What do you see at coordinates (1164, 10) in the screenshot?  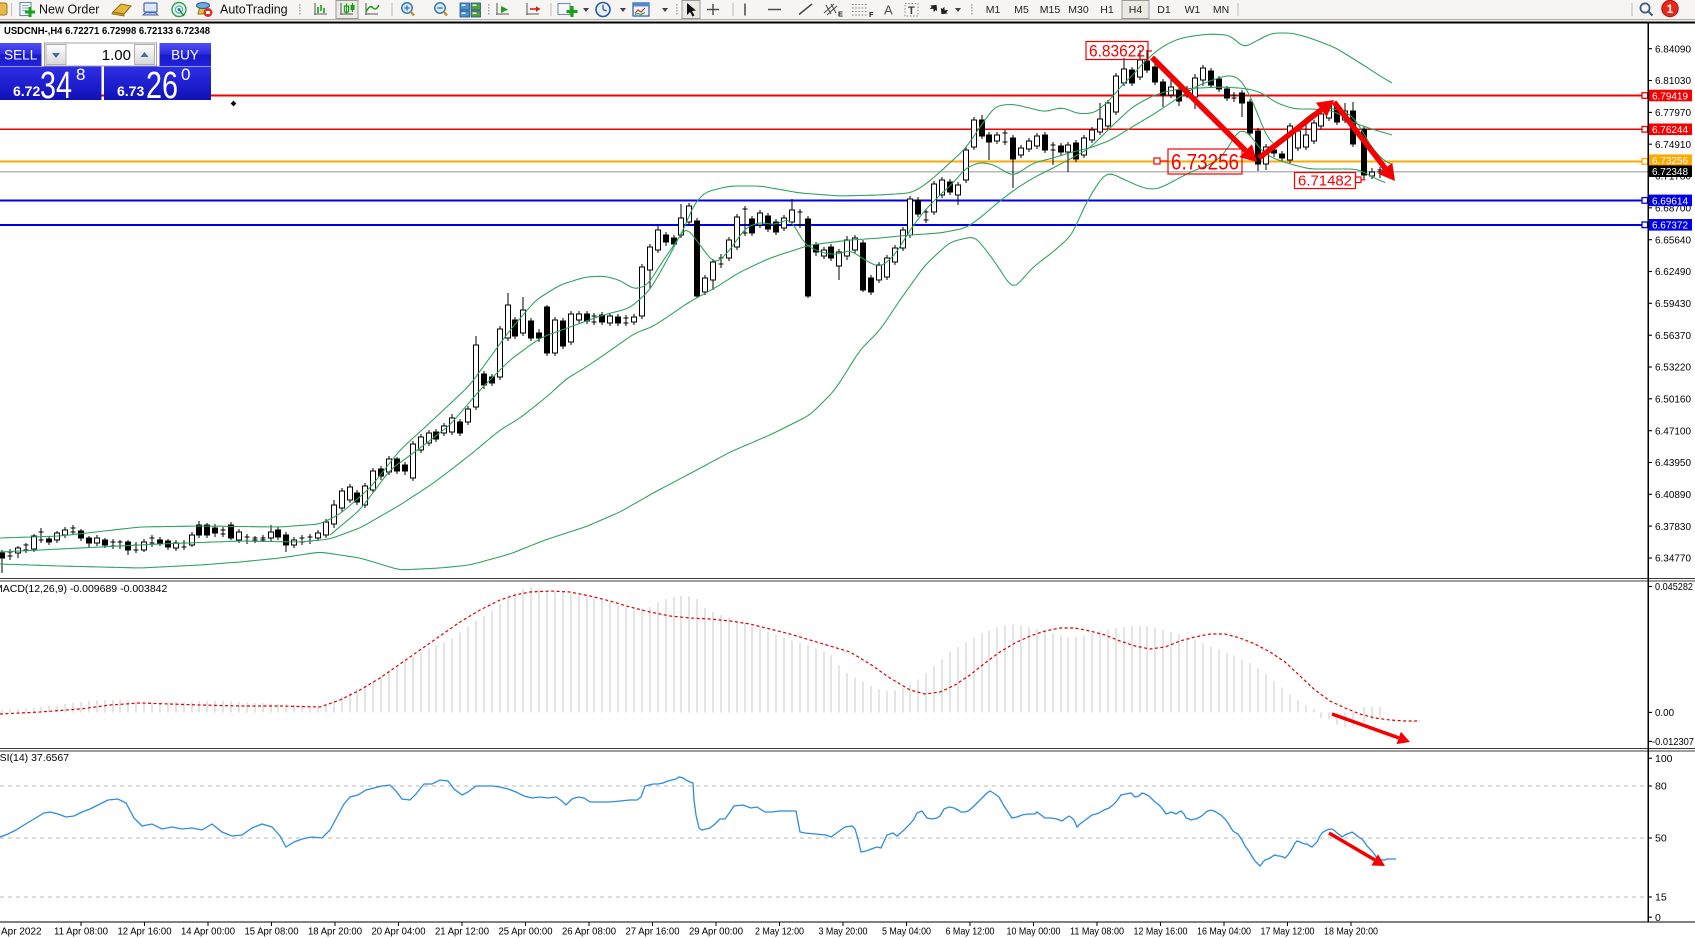 I see `svg-text: D1` at bounding box center [1164, 10].